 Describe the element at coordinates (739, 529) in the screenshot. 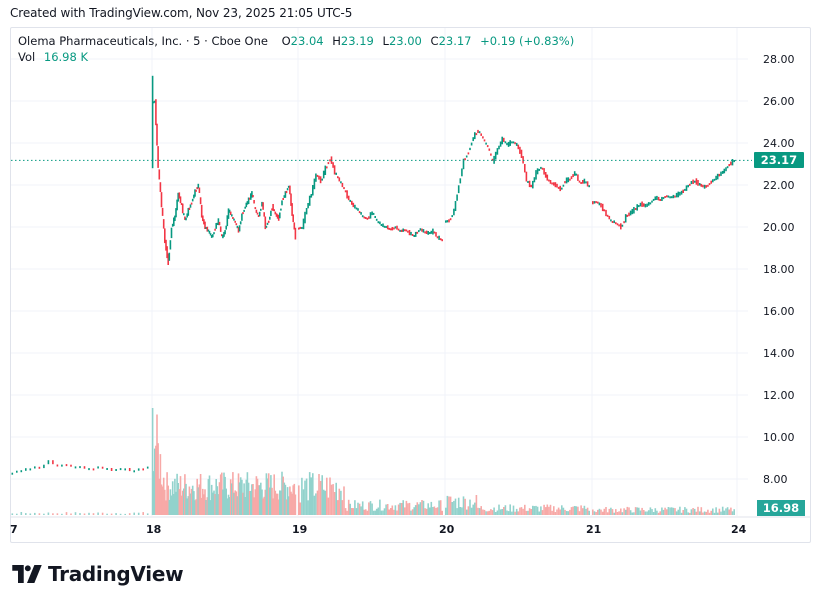

I see `svg-text: 24` at that location.